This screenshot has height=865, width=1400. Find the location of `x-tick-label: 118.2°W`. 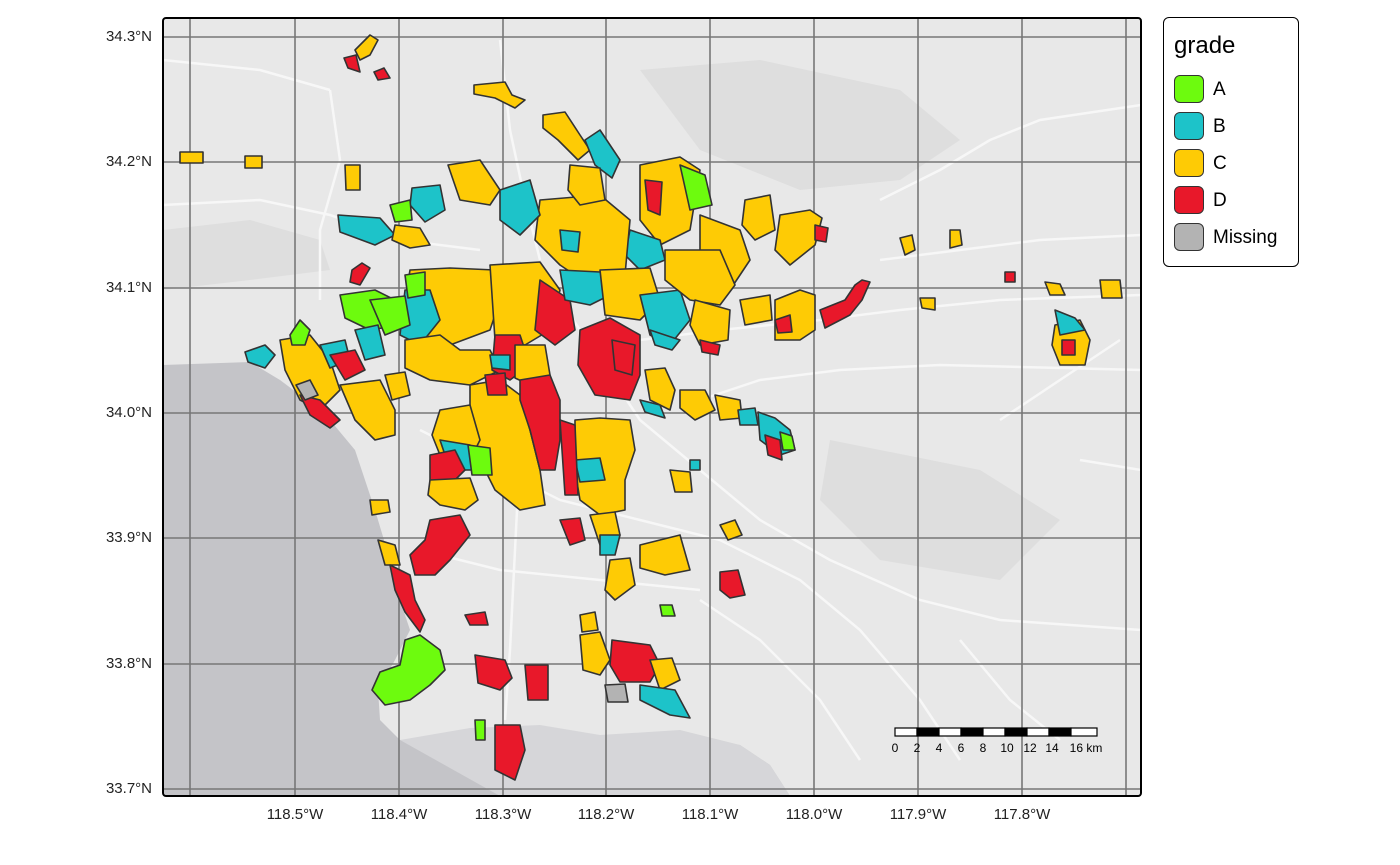

x-tick-label: 118.2°W is located at coordinates (606, 814).